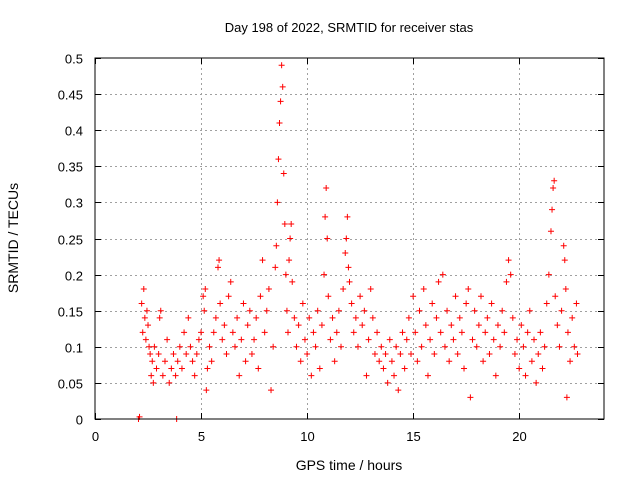 Image resolution: width=640 pixels, height=480 pixels. Describe the element at coordinates (413, 436) in the screenshot. I see `x-tick-label: 15` at that location.